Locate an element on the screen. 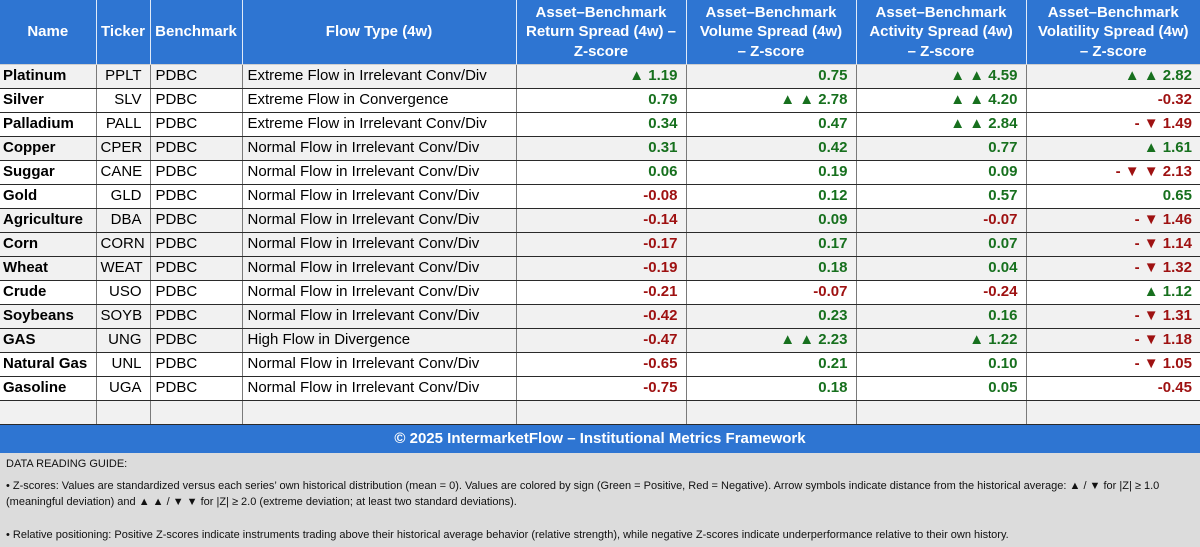 The height and width of the screenshot is (547, 1200). cell-name: Natural Gas is located at coordinates (48, 364).